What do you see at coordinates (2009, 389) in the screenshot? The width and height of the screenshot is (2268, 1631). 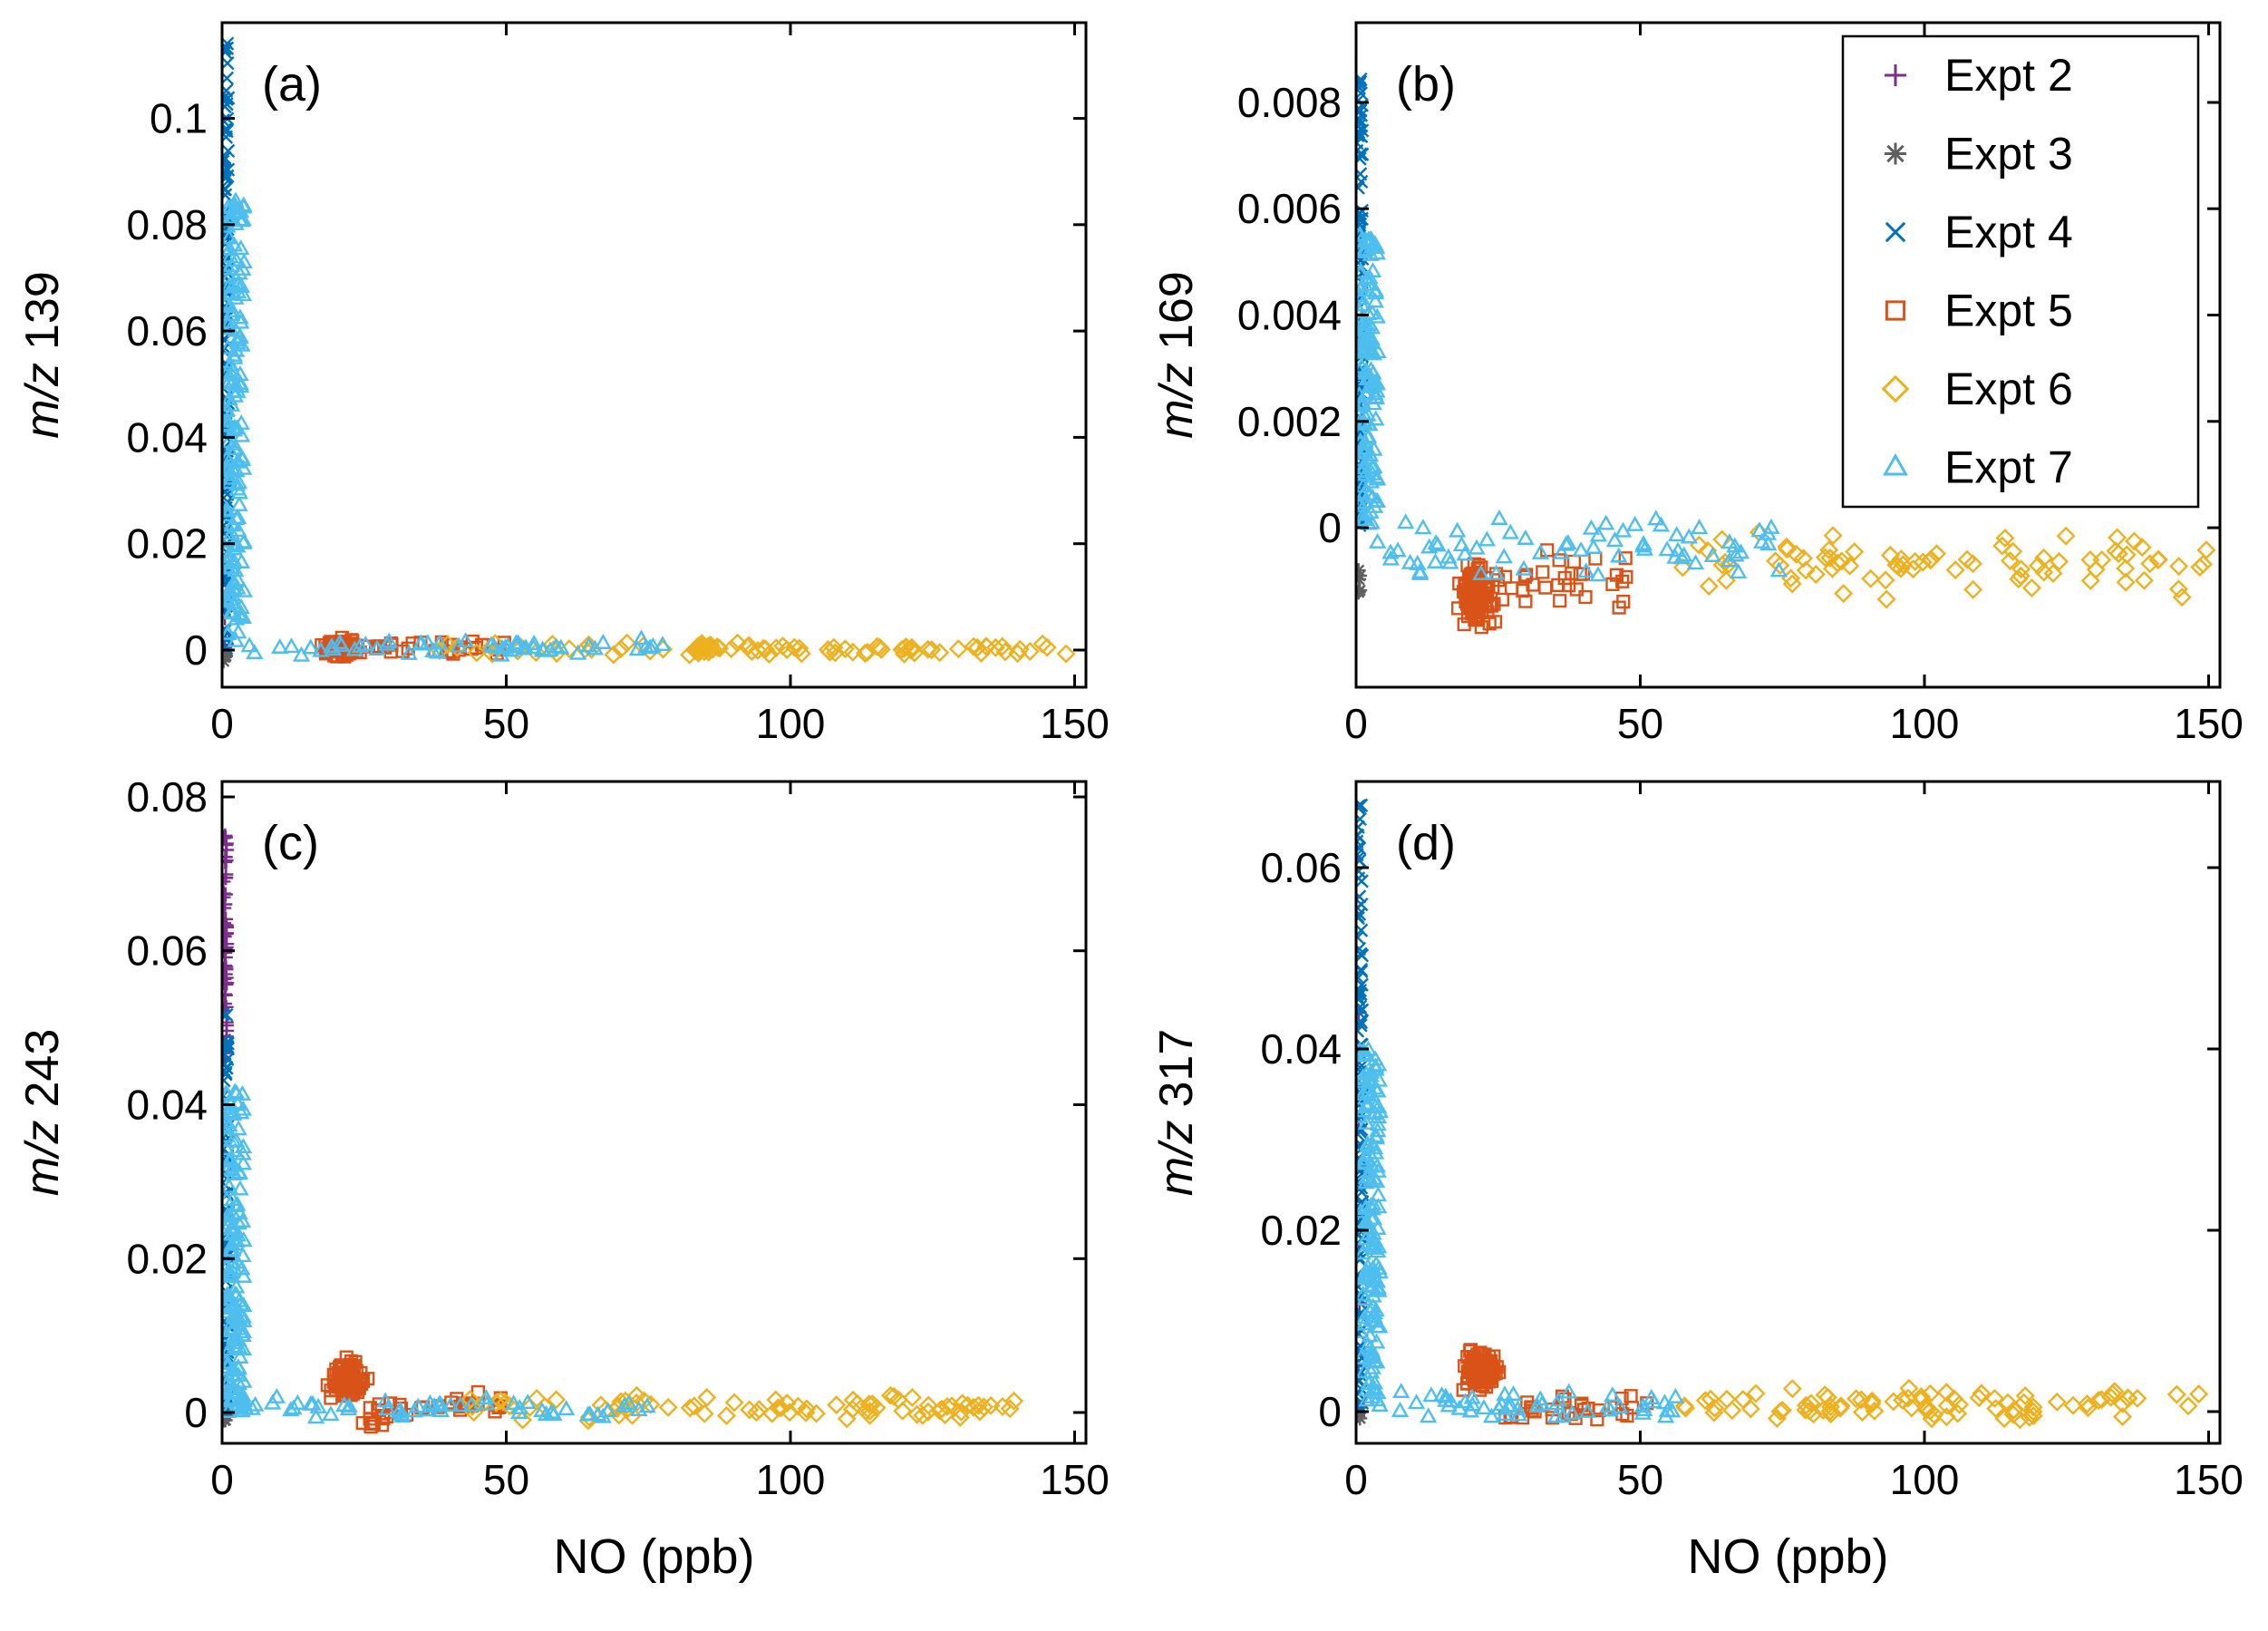 I see `legend-item-label: Expt 6` at bounding box center [2009, 389].